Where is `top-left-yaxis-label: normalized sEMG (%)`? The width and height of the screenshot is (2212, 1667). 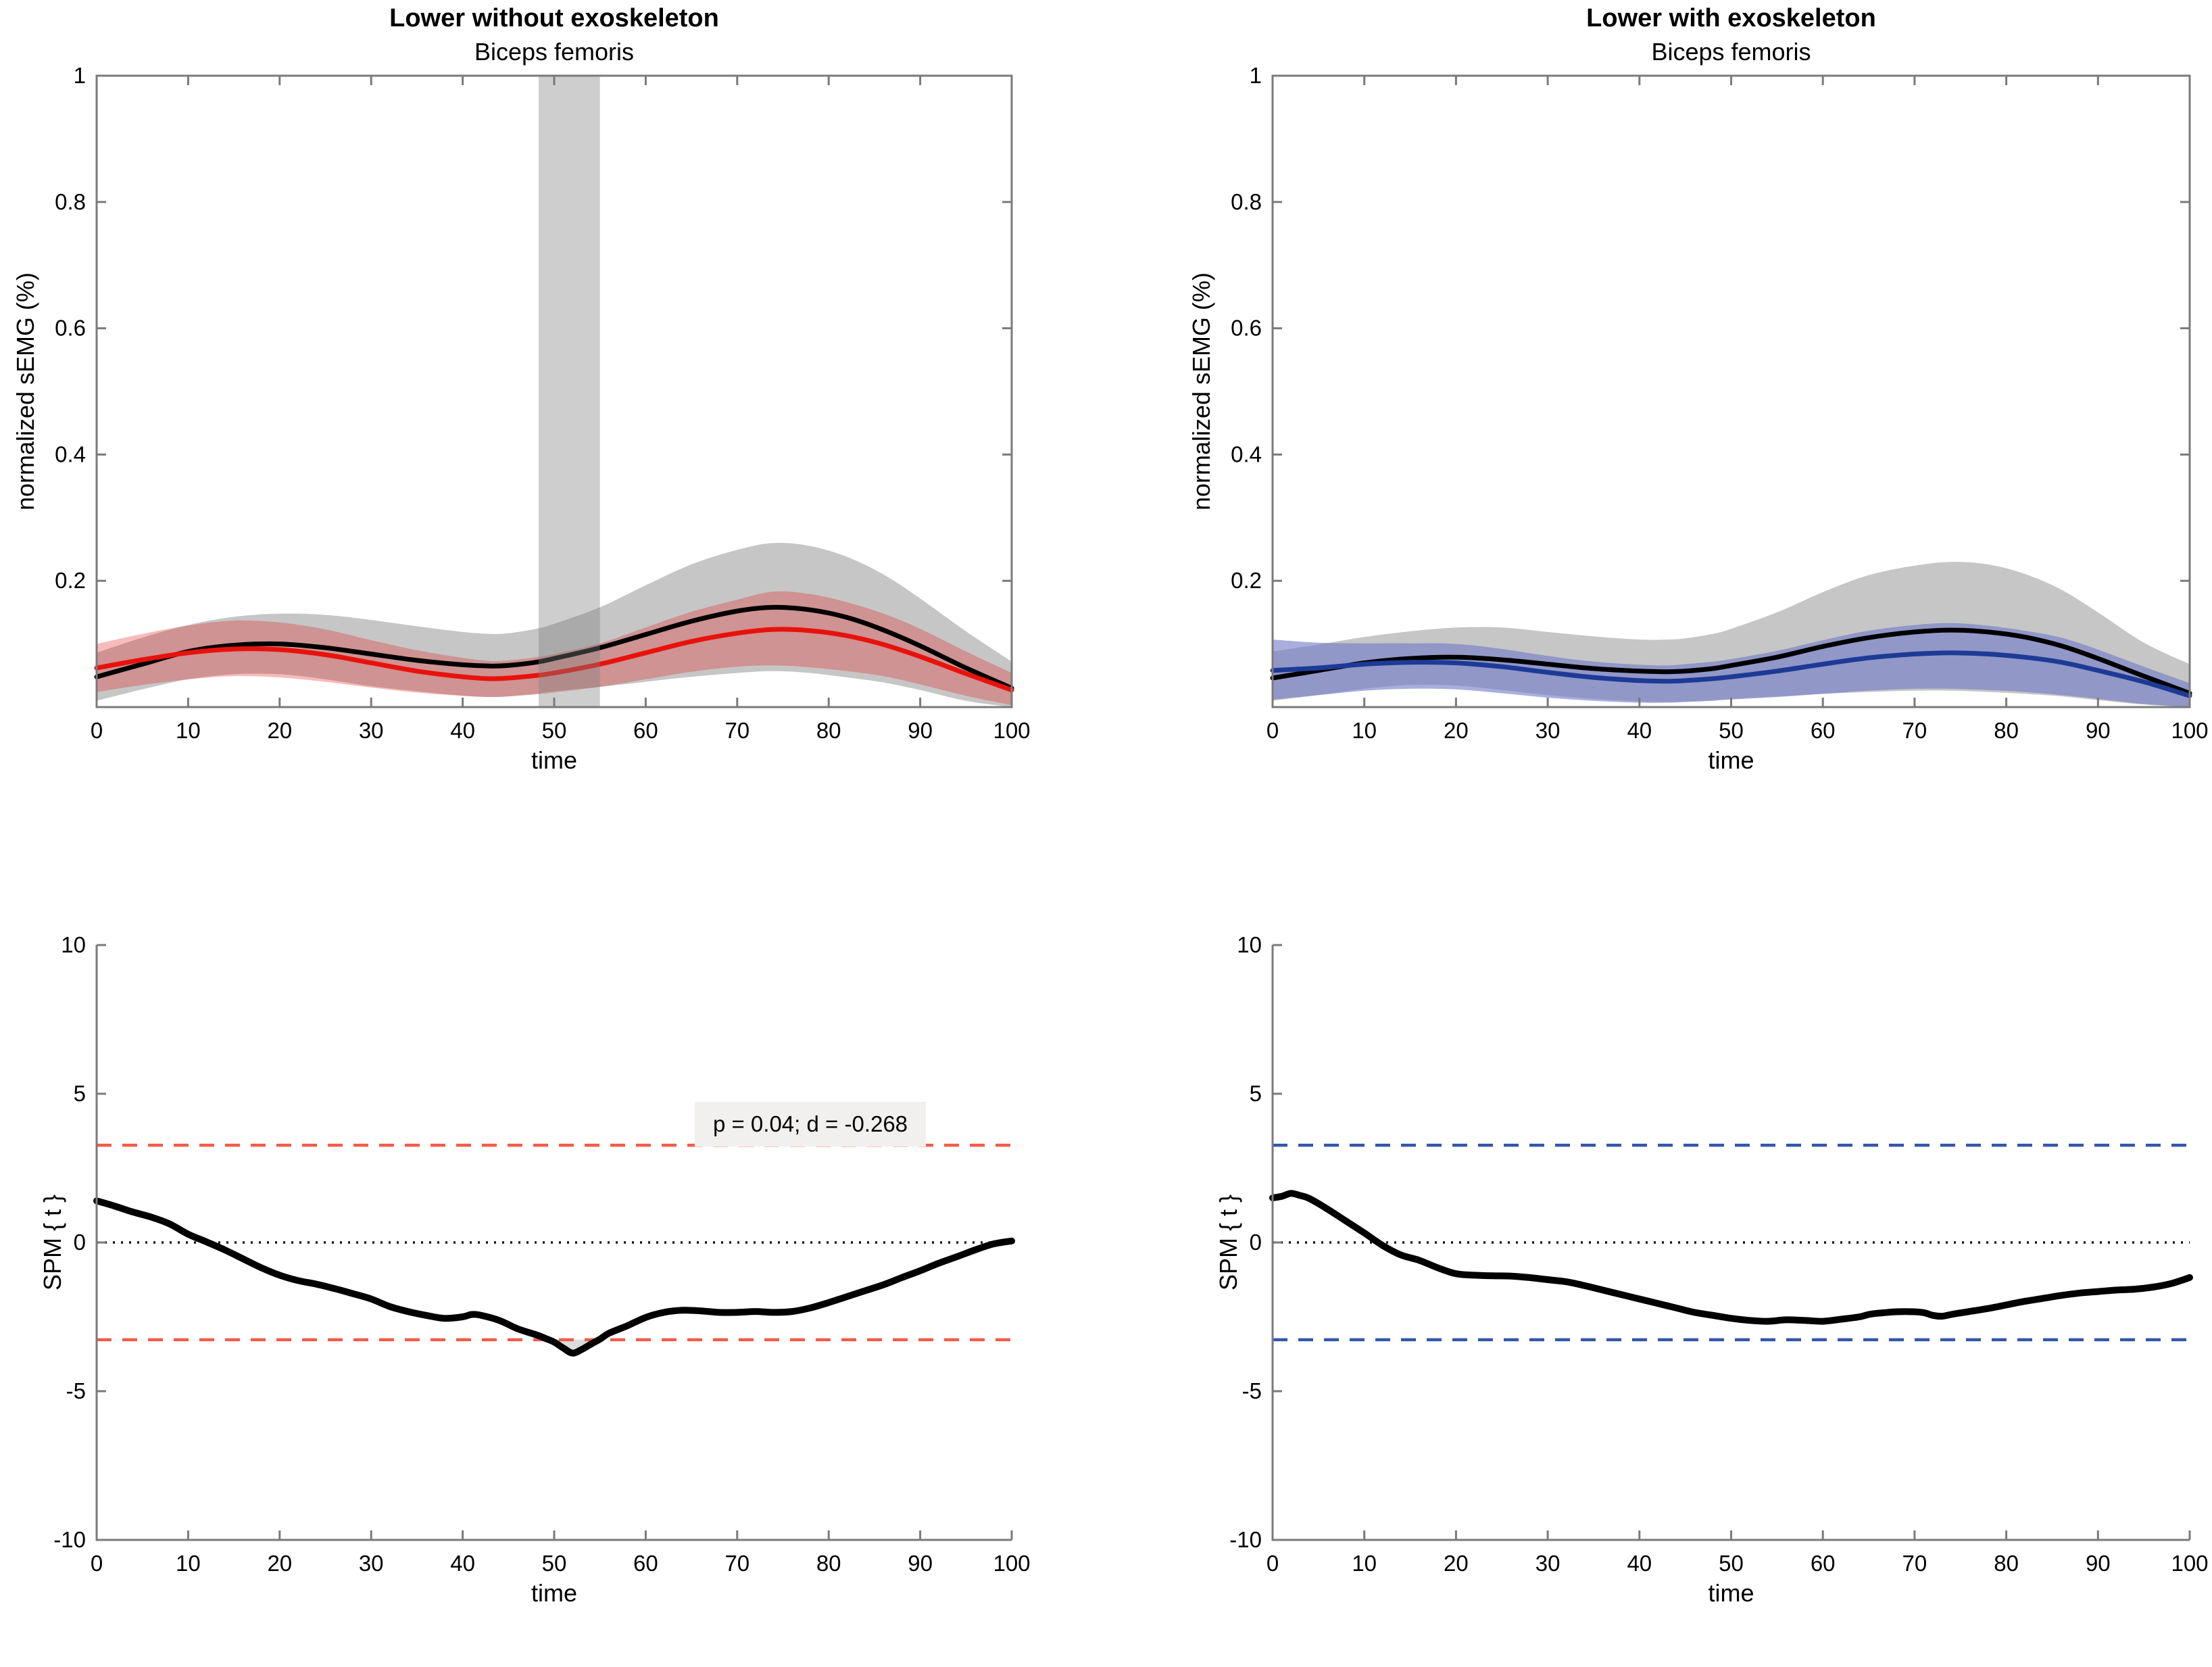
top-left-yaxis-label: normalized sEMG (%) is located at coordinates (25, 391).